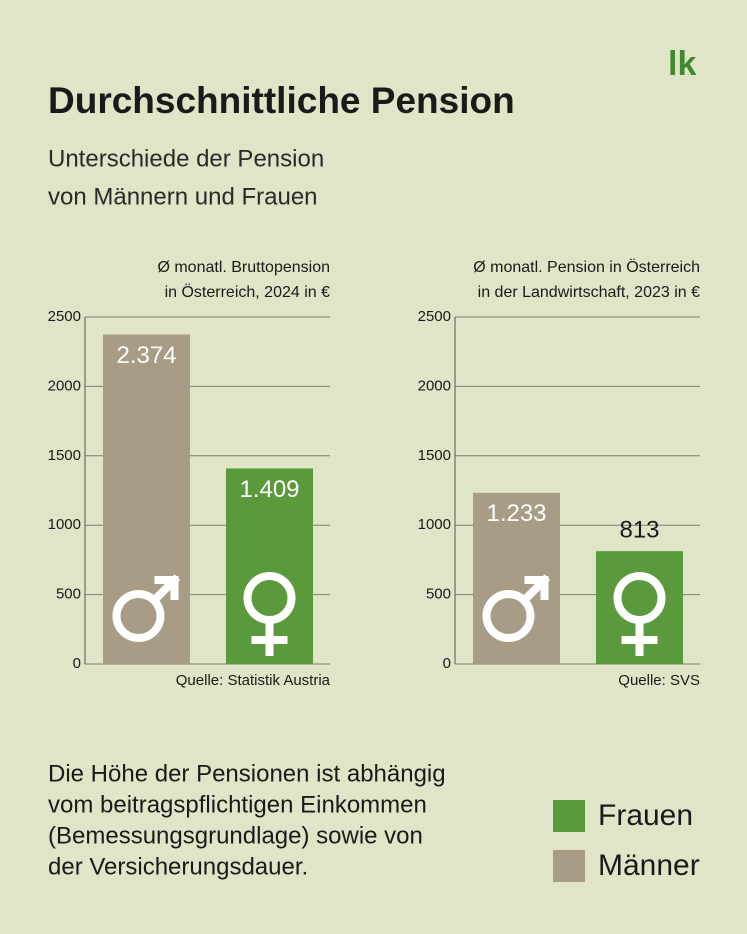  I want to click on subtitle: von Männern und Frauen, so click(183, 196).